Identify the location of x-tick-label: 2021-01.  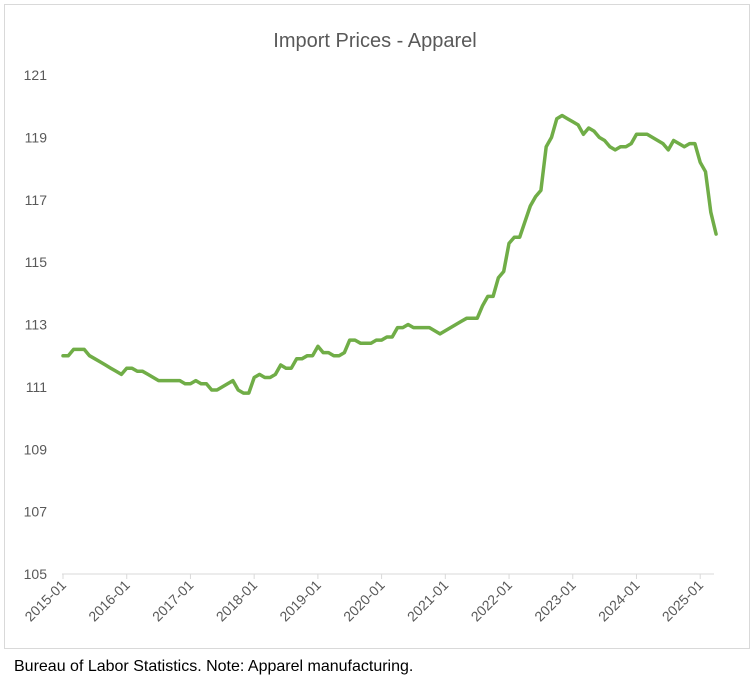
(428, 601).